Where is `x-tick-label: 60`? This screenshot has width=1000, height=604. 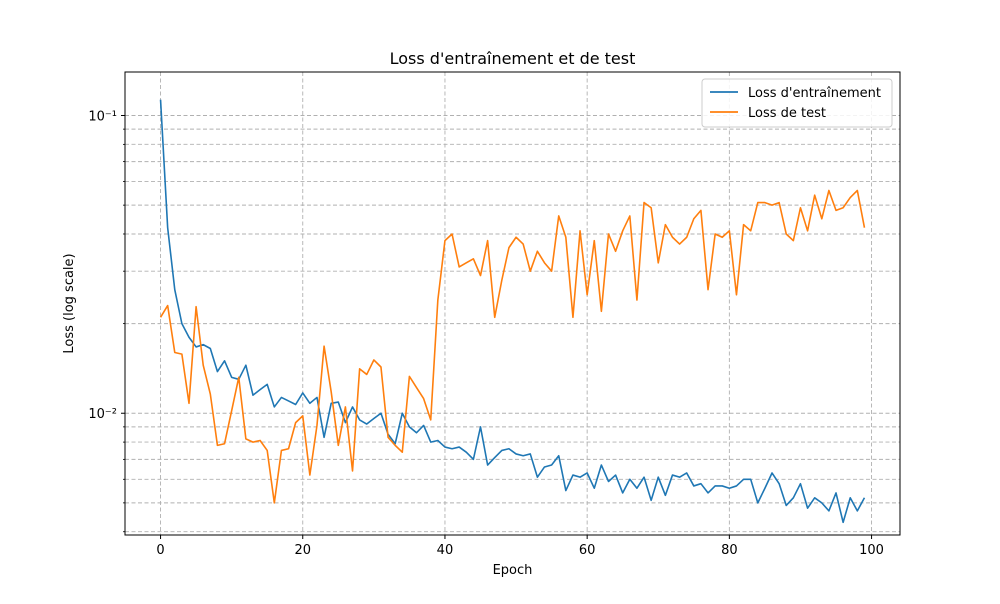
x-tick-label: 60 is located at coordinates (587, 550).